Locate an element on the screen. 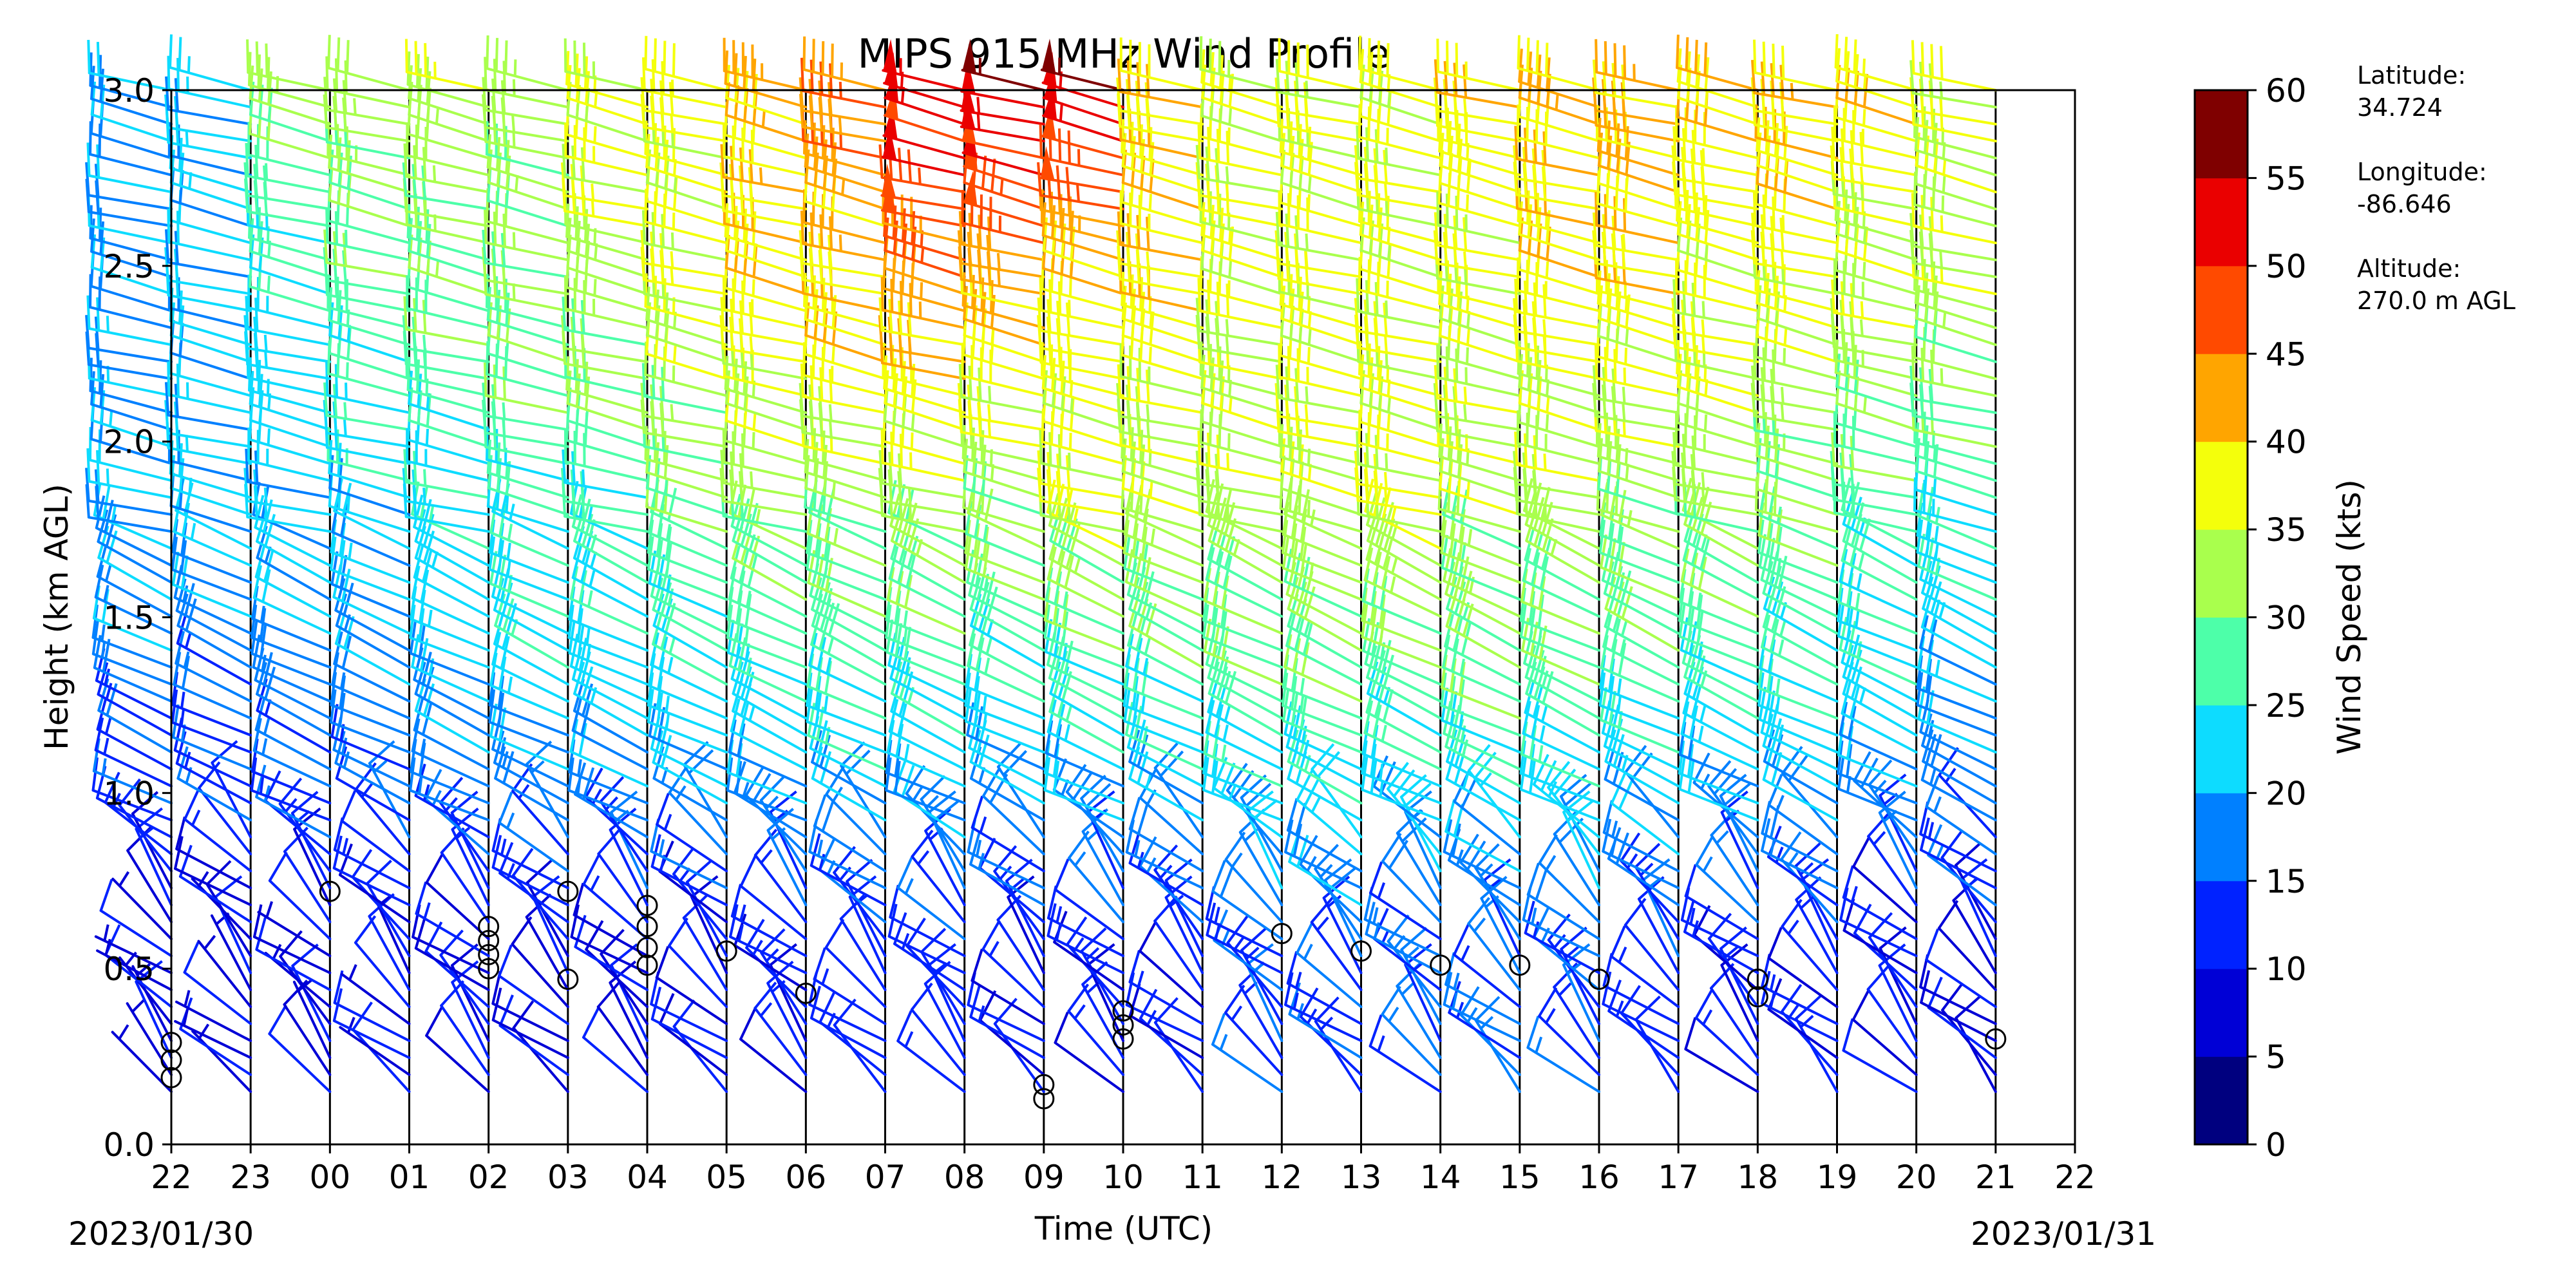  x-tick-label: 04 is located at coordinates (647, 1177).